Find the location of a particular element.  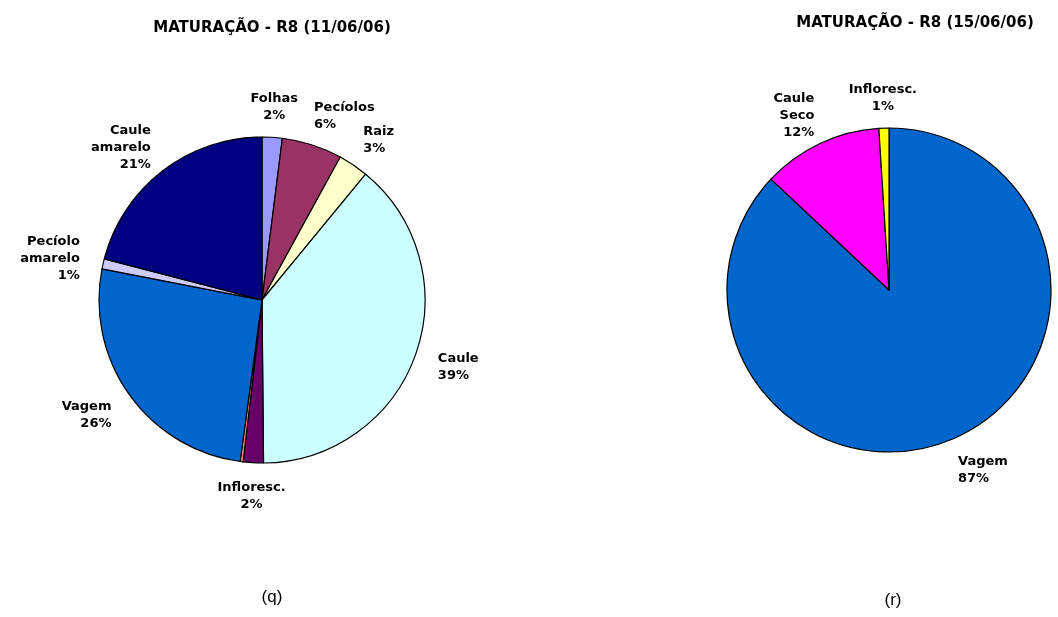

data-label: 39% is located at coordinates (453, 374).